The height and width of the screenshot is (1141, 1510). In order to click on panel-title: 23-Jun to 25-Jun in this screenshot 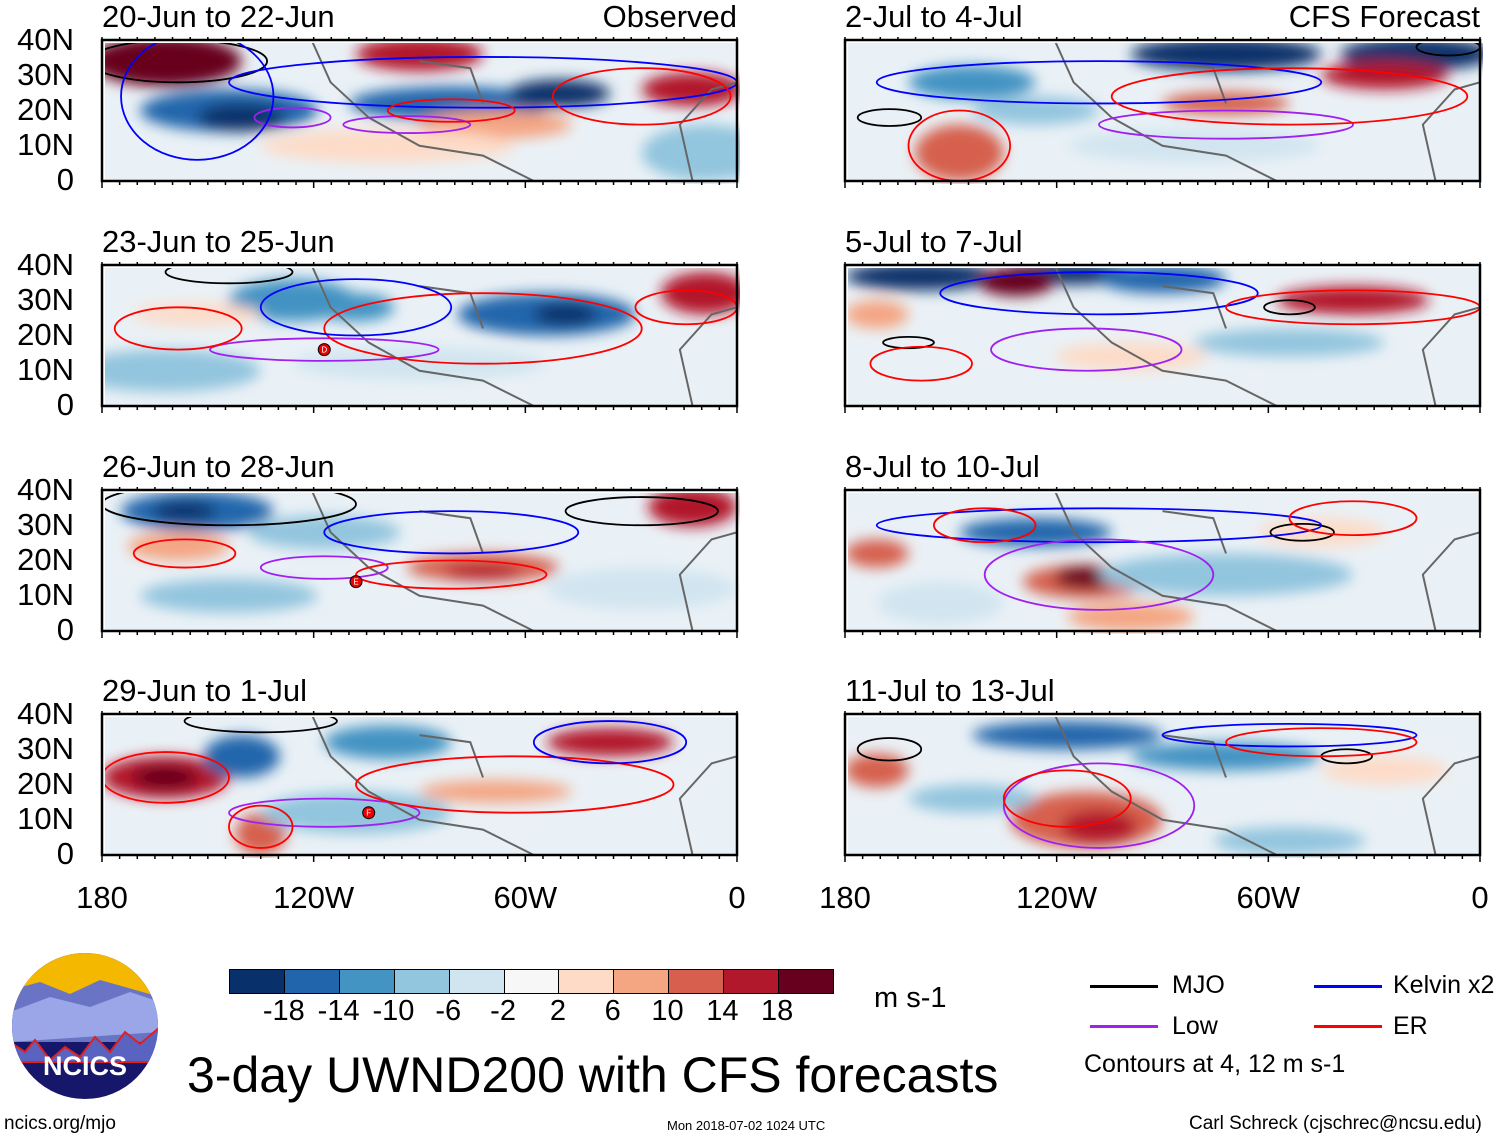, I will do `click(218, 241)`.